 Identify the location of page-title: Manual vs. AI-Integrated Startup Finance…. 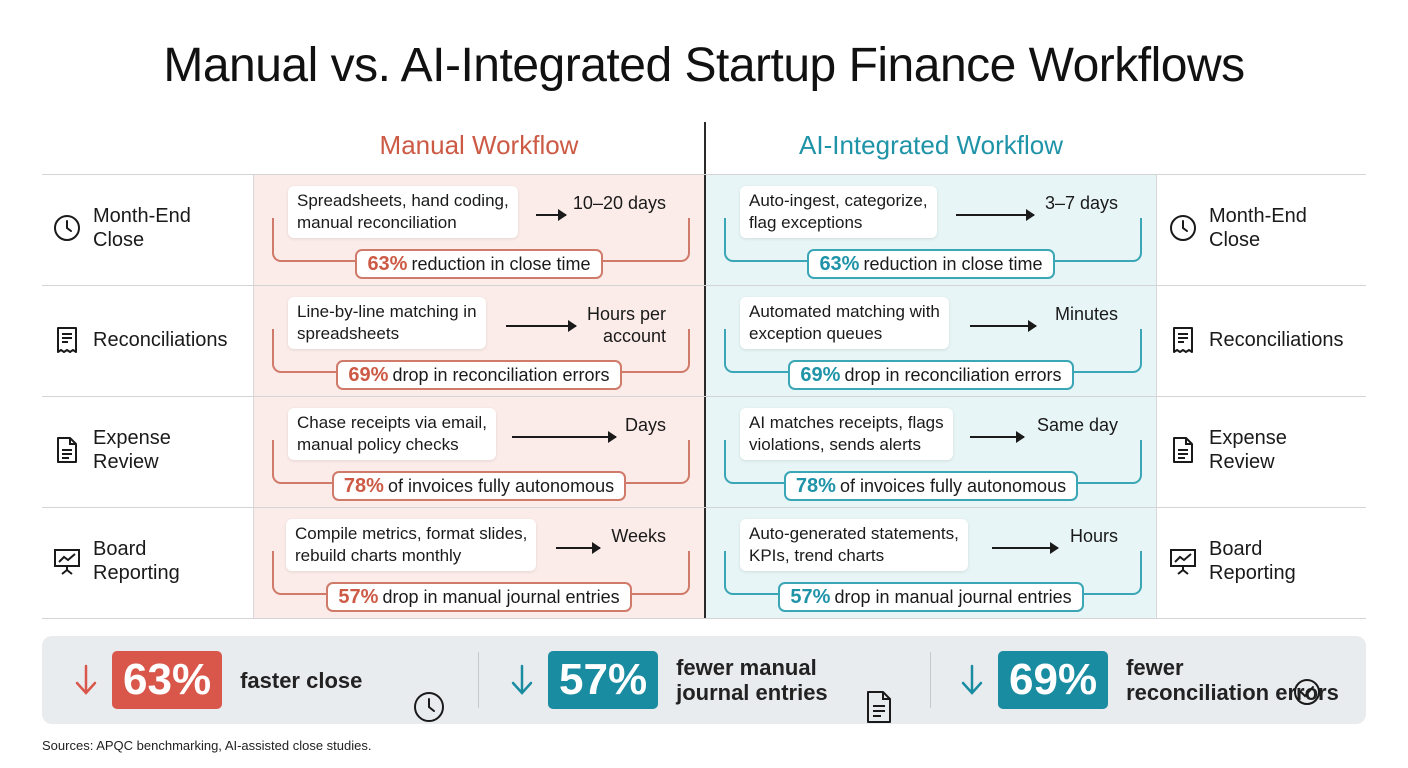
(704, 65).